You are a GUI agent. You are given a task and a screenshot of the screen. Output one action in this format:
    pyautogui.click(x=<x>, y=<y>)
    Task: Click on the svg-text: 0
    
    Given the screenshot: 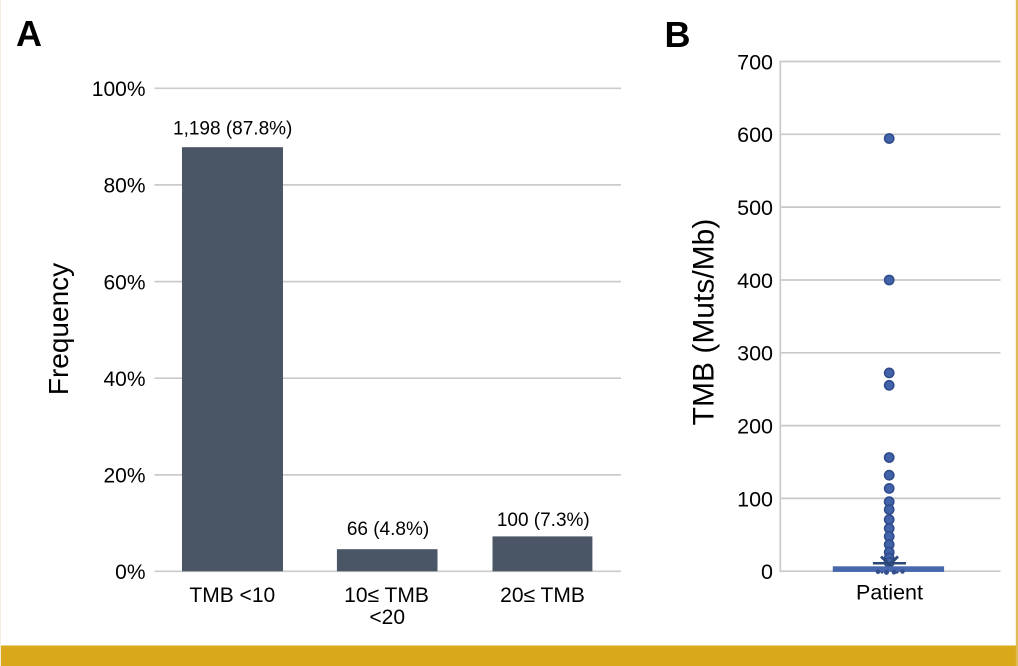 What is the action you would take?
    pyautogui.click(x=767, y=572)
    